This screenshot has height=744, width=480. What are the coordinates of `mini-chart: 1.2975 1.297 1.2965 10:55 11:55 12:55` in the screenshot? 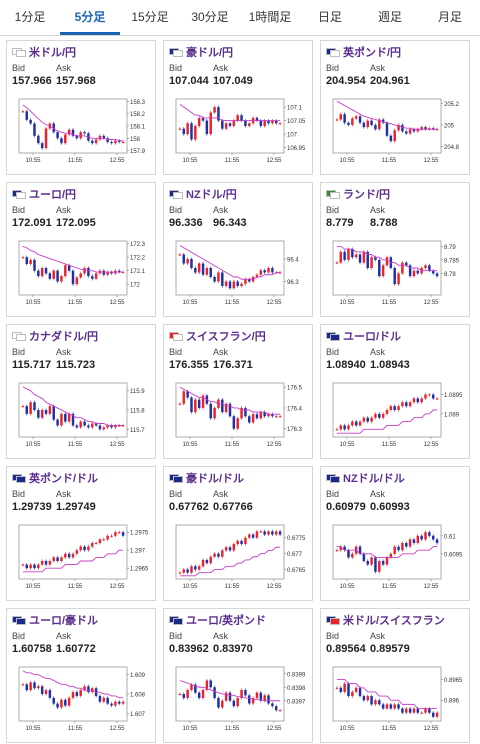 It's located at (82, 560).